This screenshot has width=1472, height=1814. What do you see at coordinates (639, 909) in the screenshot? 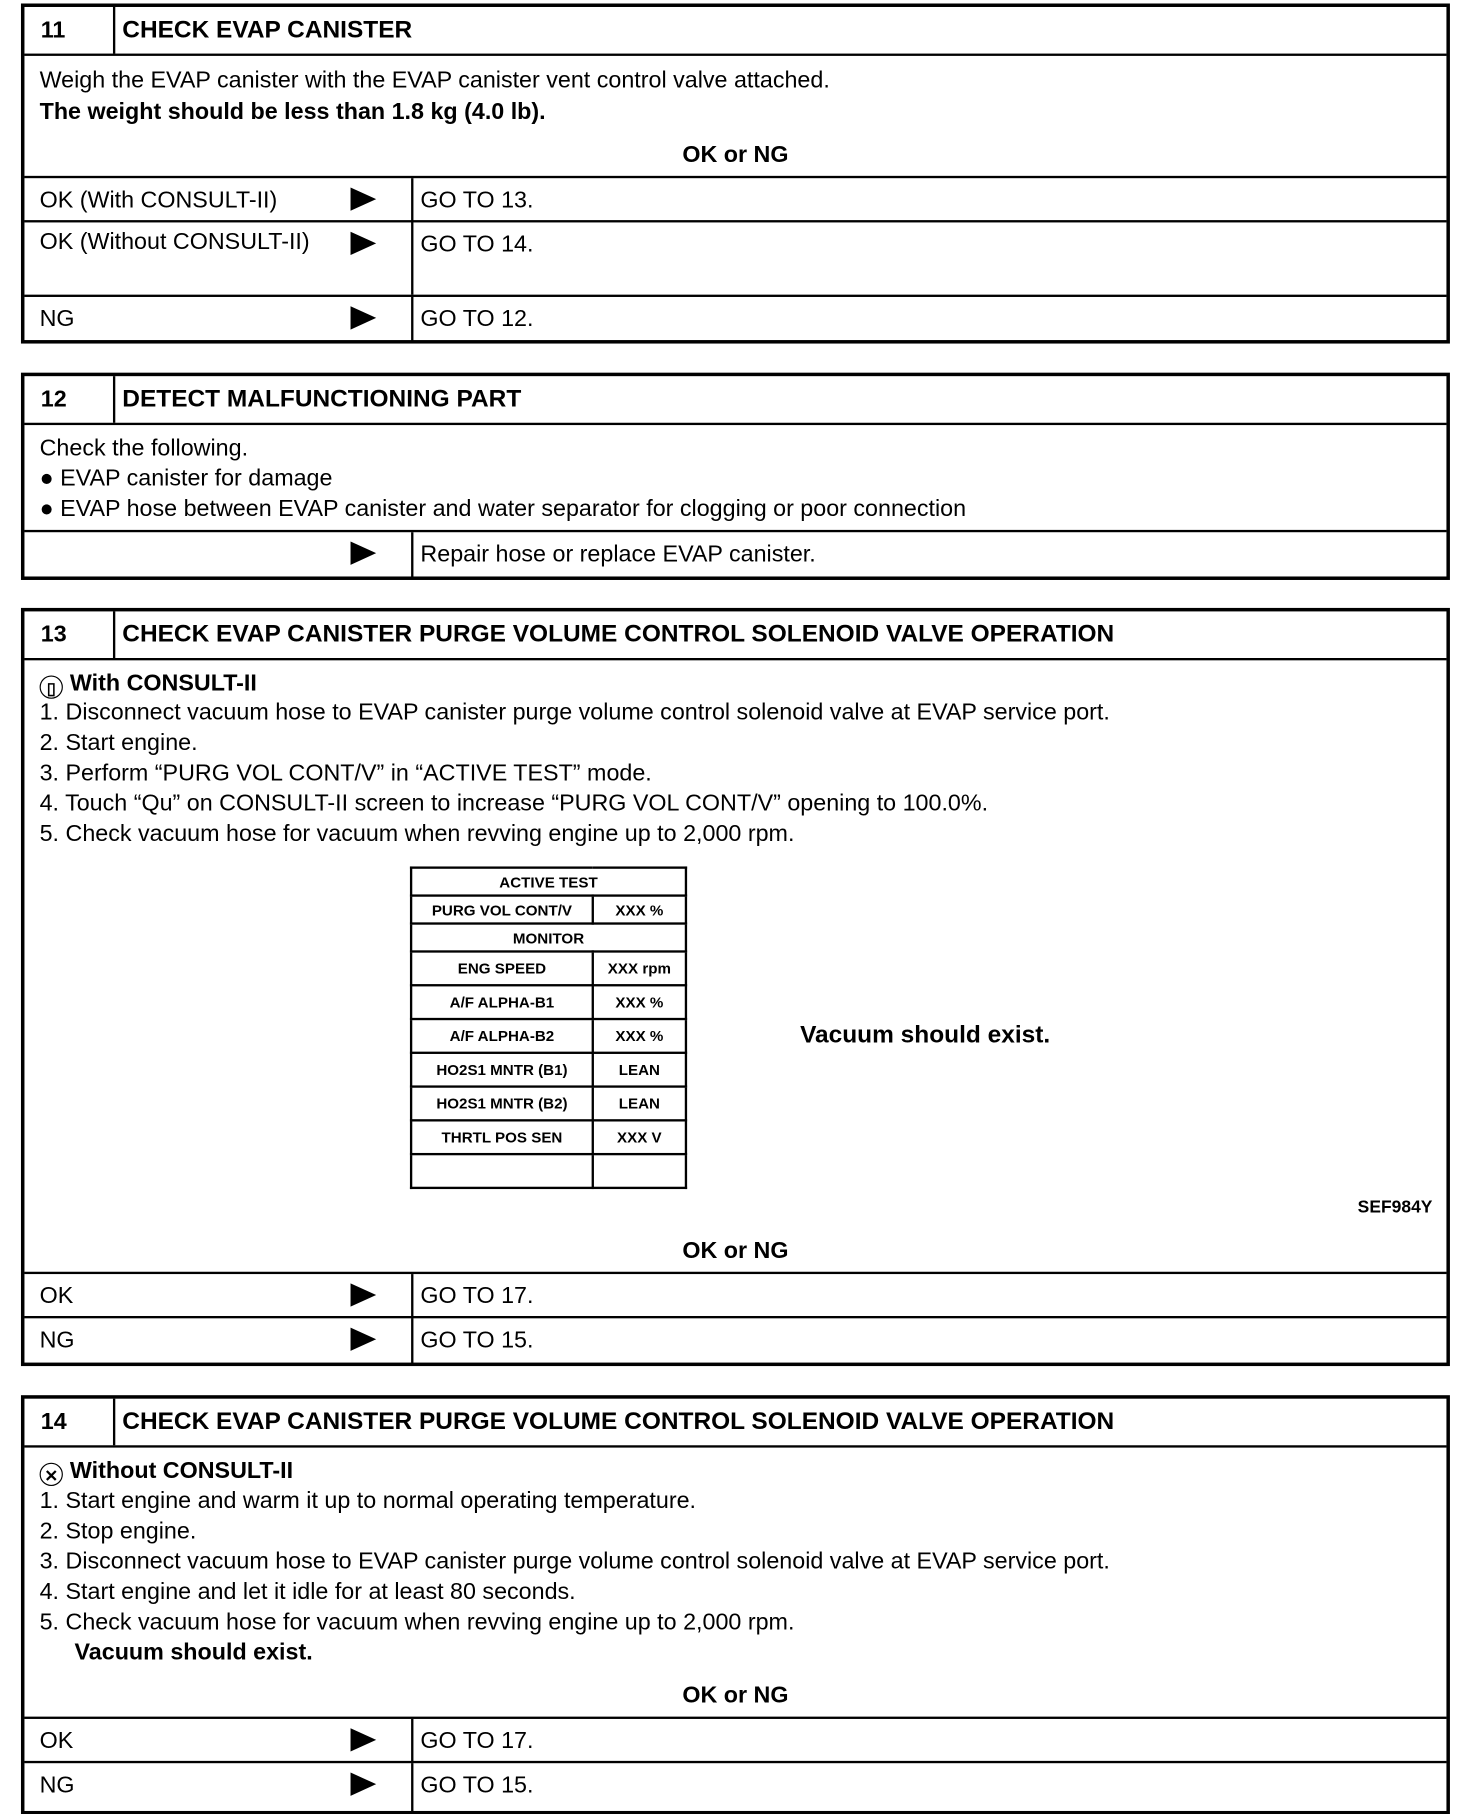
I see `test-value: XXX %` at bounding box center [639, 909].